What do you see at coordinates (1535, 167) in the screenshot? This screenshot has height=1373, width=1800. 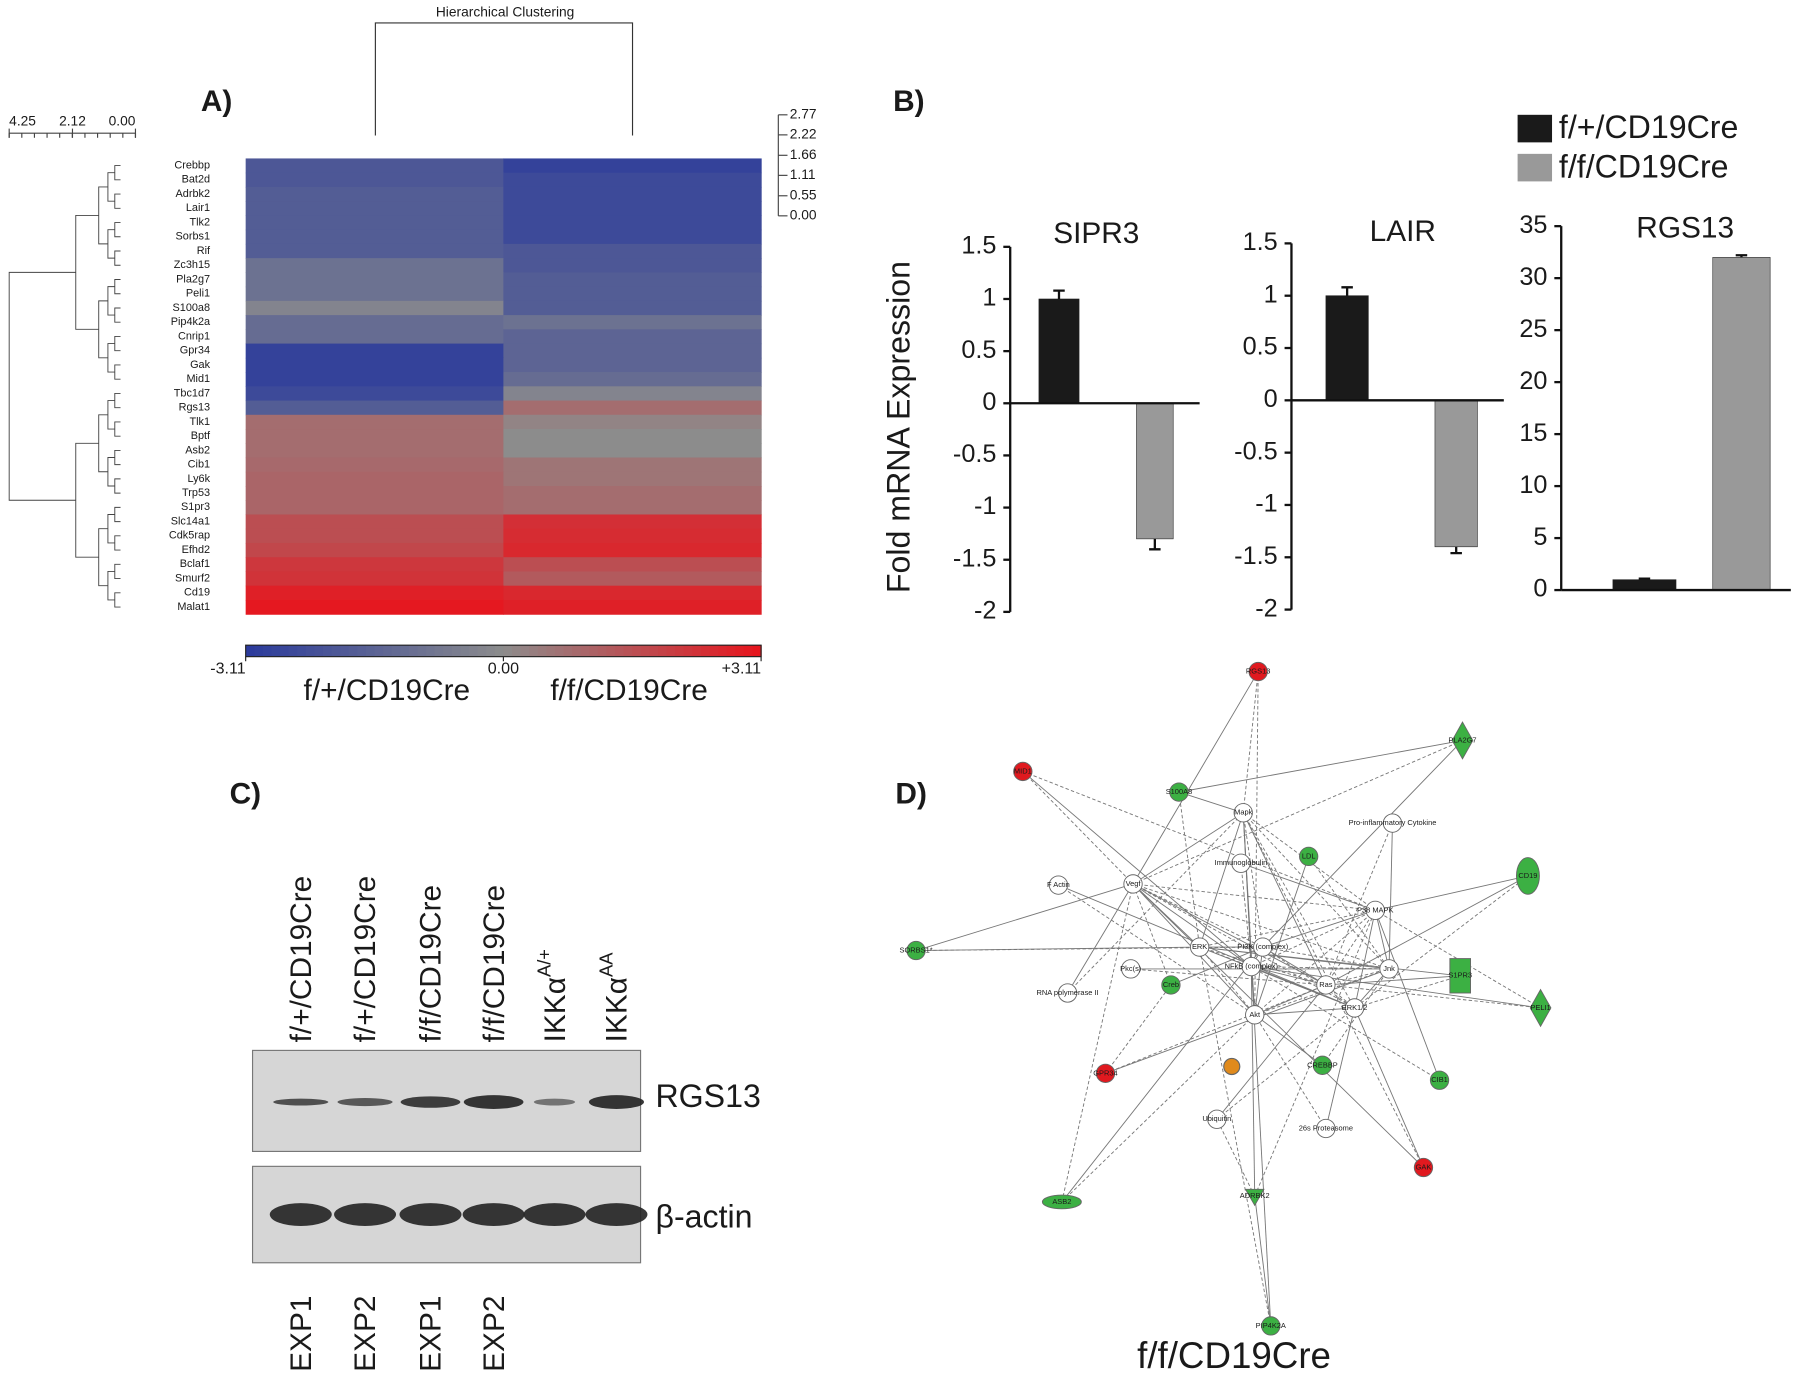 I see `legend-swatch` at bounding box center [1535, 167].